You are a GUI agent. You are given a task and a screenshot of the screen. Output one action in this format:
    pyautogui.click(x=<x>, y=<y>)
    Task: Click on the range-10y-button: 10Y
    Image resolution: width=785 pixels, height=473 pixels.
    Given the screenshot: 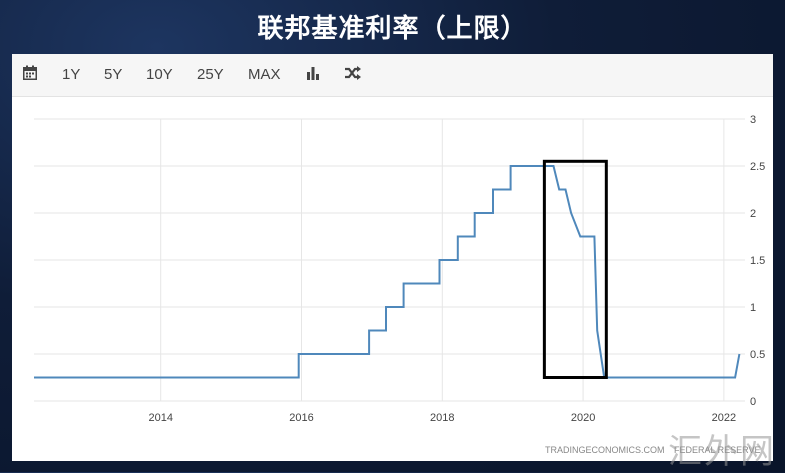 What is the action you would take?
    pyautogui.click(x=159, y=74)
    